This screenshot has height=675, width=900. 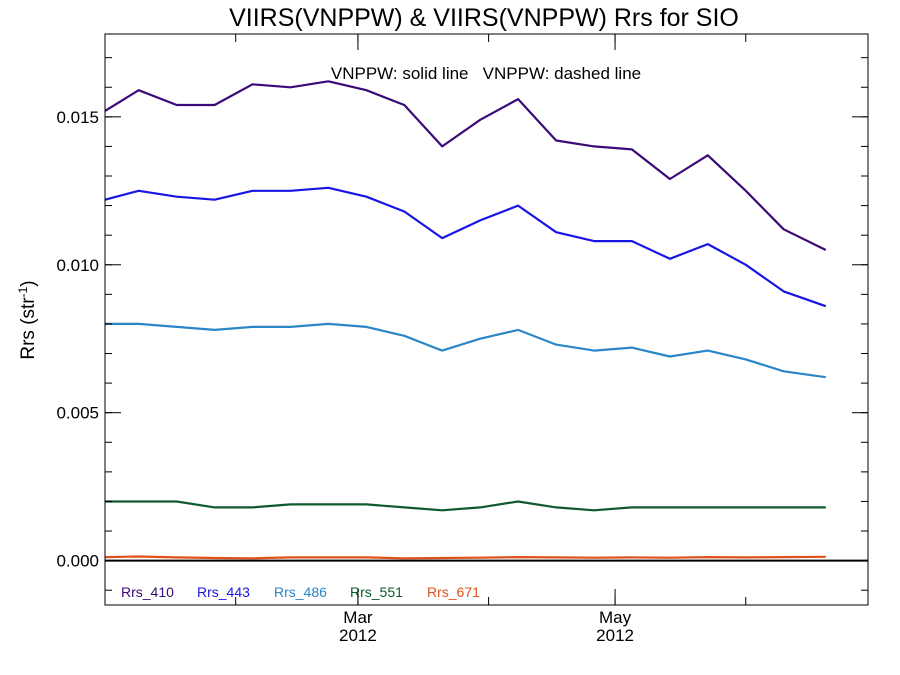 I want to click on y-axis-label-sup: -1, so click(x=23, y=291).